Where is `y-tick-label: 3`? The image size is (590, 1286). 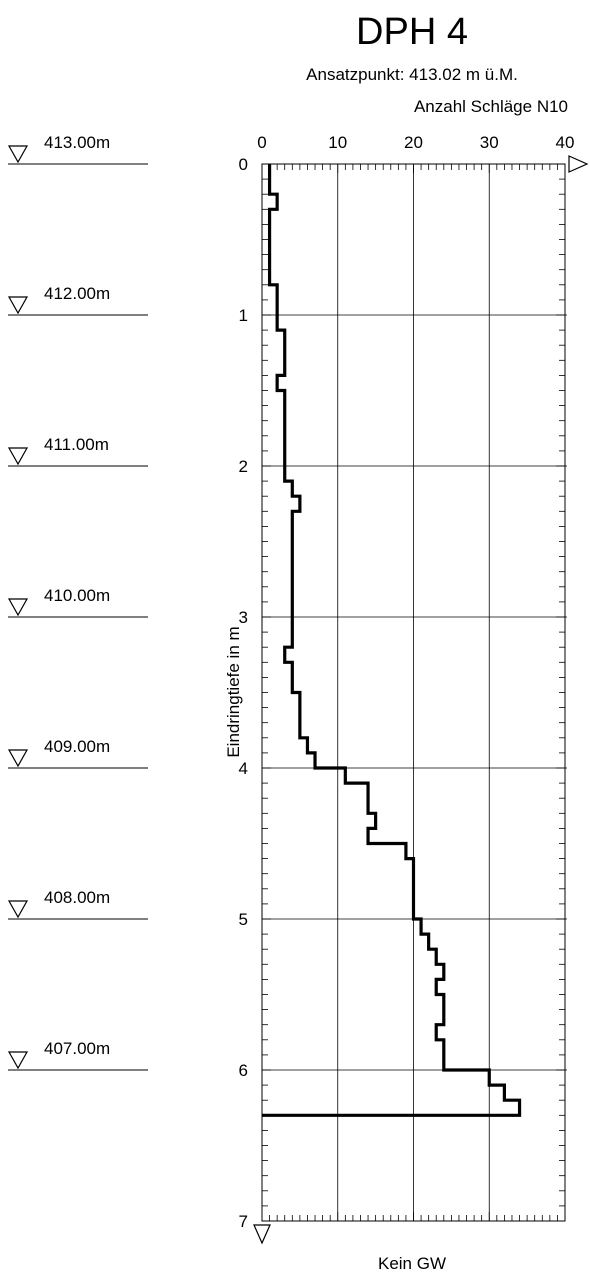 y-tick-label: 3 is located at coordinates (243, 617).